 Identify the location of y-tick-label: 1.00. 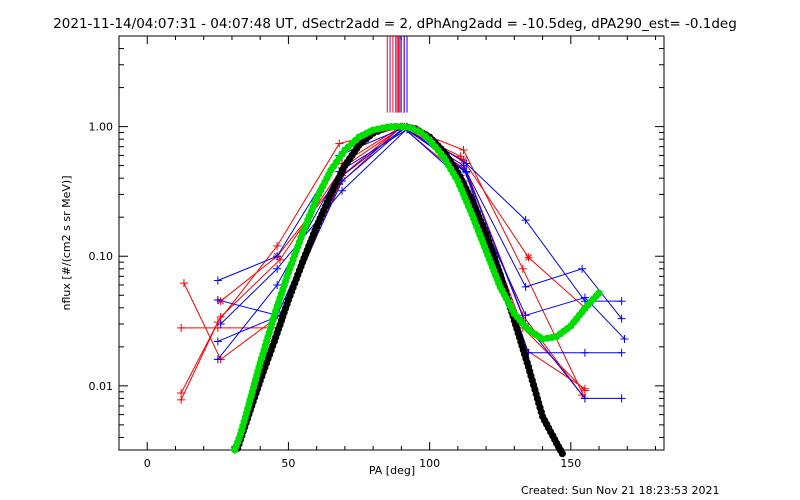
(101, 127).